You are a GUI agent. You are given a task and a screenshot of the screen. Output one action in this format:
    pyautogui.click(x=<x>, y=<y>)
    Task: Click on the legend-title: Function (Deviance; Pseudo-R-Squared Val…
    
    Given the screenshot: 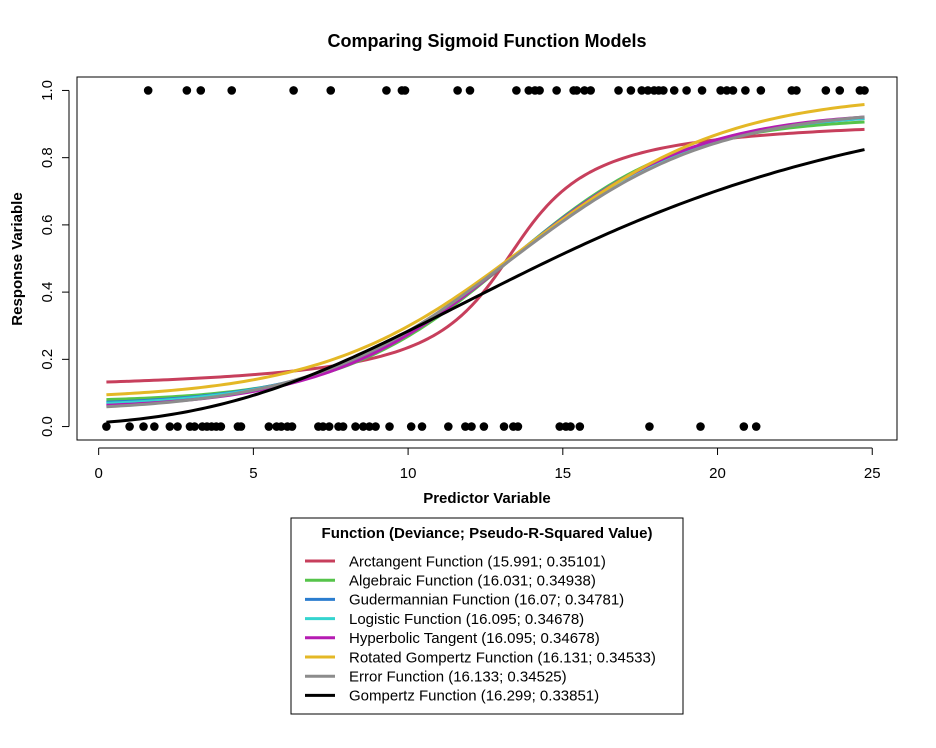 What is the action you would take?
    pyautogui.click(x=487, y=533)
    